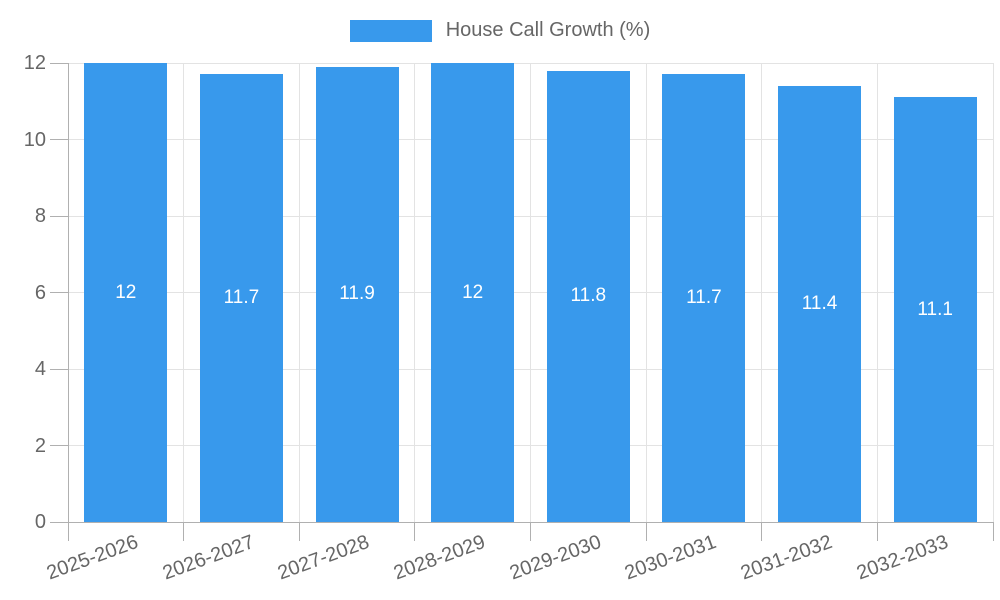 The height and width of the screenshot is (600, 1000). Describe the element at coordinates (40, 369) in the screenshot. I see `y-tick-label: 4` at that location.